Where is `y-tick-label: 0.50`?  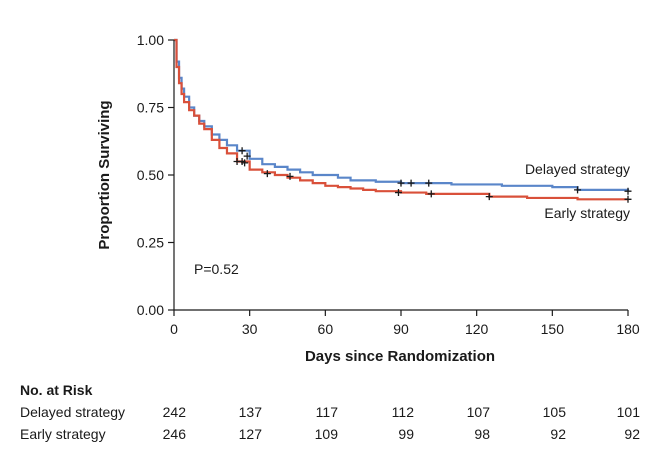
y-tick-label: 0.50 is located at coordinates (150, 175).